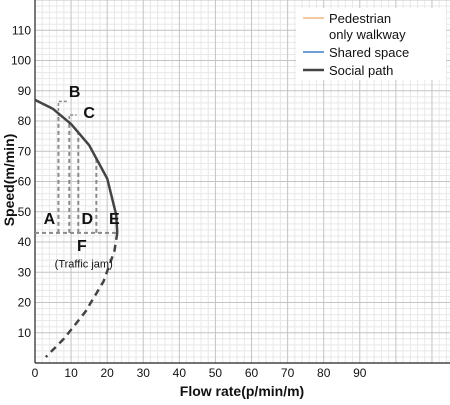 The image size is (450, 405). What do you see at coordinates (75, 92) in the screenshot?
I see `annotation-b: B` at bounding box center [75, 92].